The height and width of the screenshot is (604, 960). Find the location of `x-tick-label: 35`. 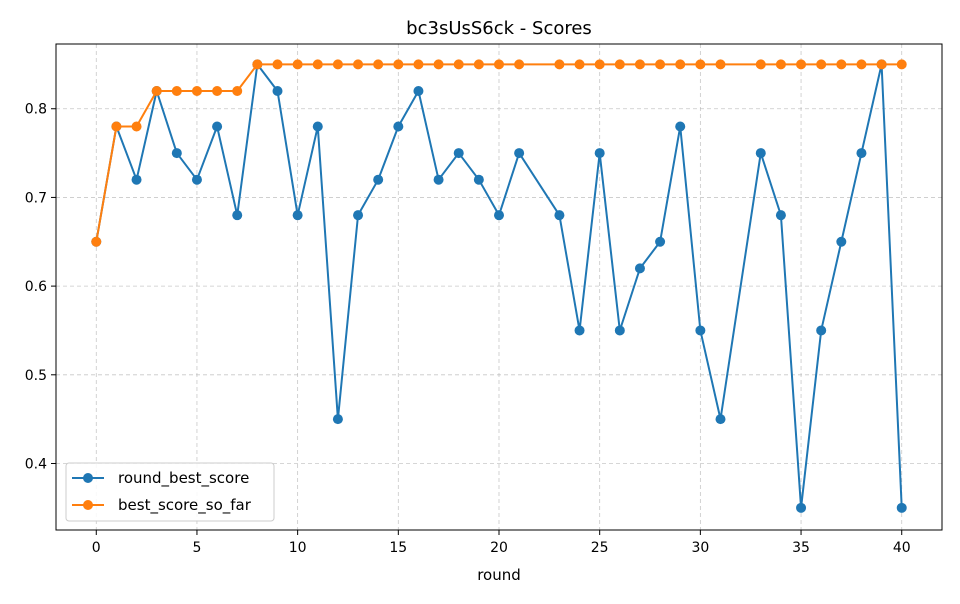

x-tick-label: 35 is located at coordinates (801, 548).